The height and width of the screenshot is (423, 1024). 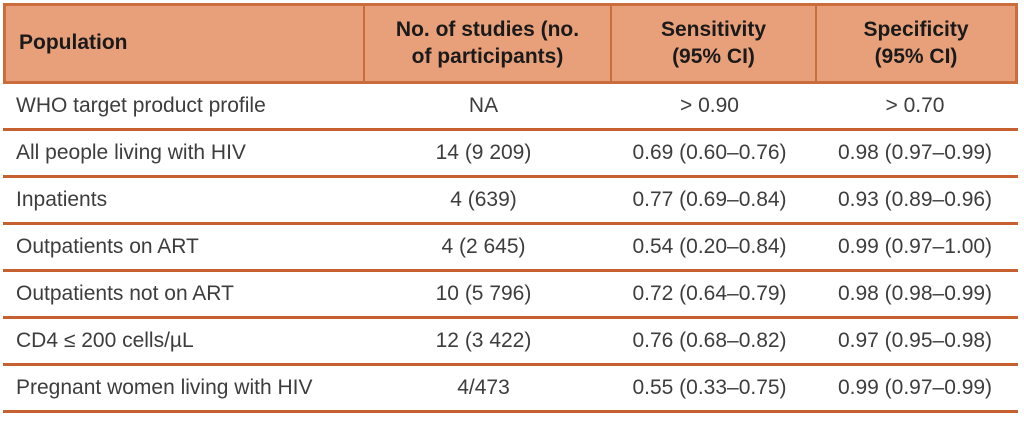 I want to click on cell-sensitivity: 0.76 (0.68–0.82), so click(x=709, y=340).